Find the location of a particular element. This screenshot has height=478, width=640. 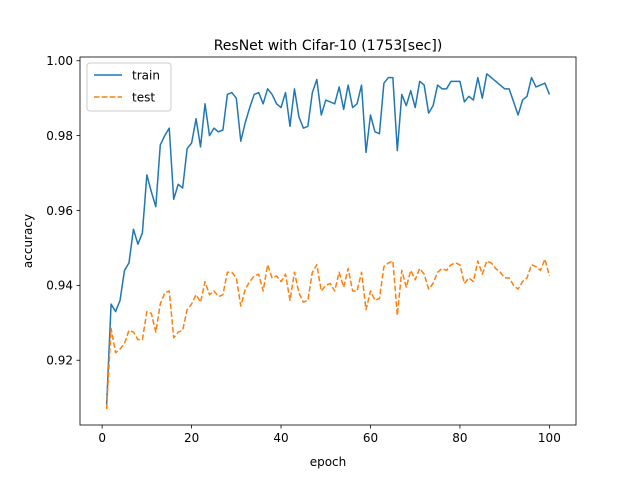

x-axis-ticks: 0 20 40 60 80 100 is located at coordinates (329, 435).